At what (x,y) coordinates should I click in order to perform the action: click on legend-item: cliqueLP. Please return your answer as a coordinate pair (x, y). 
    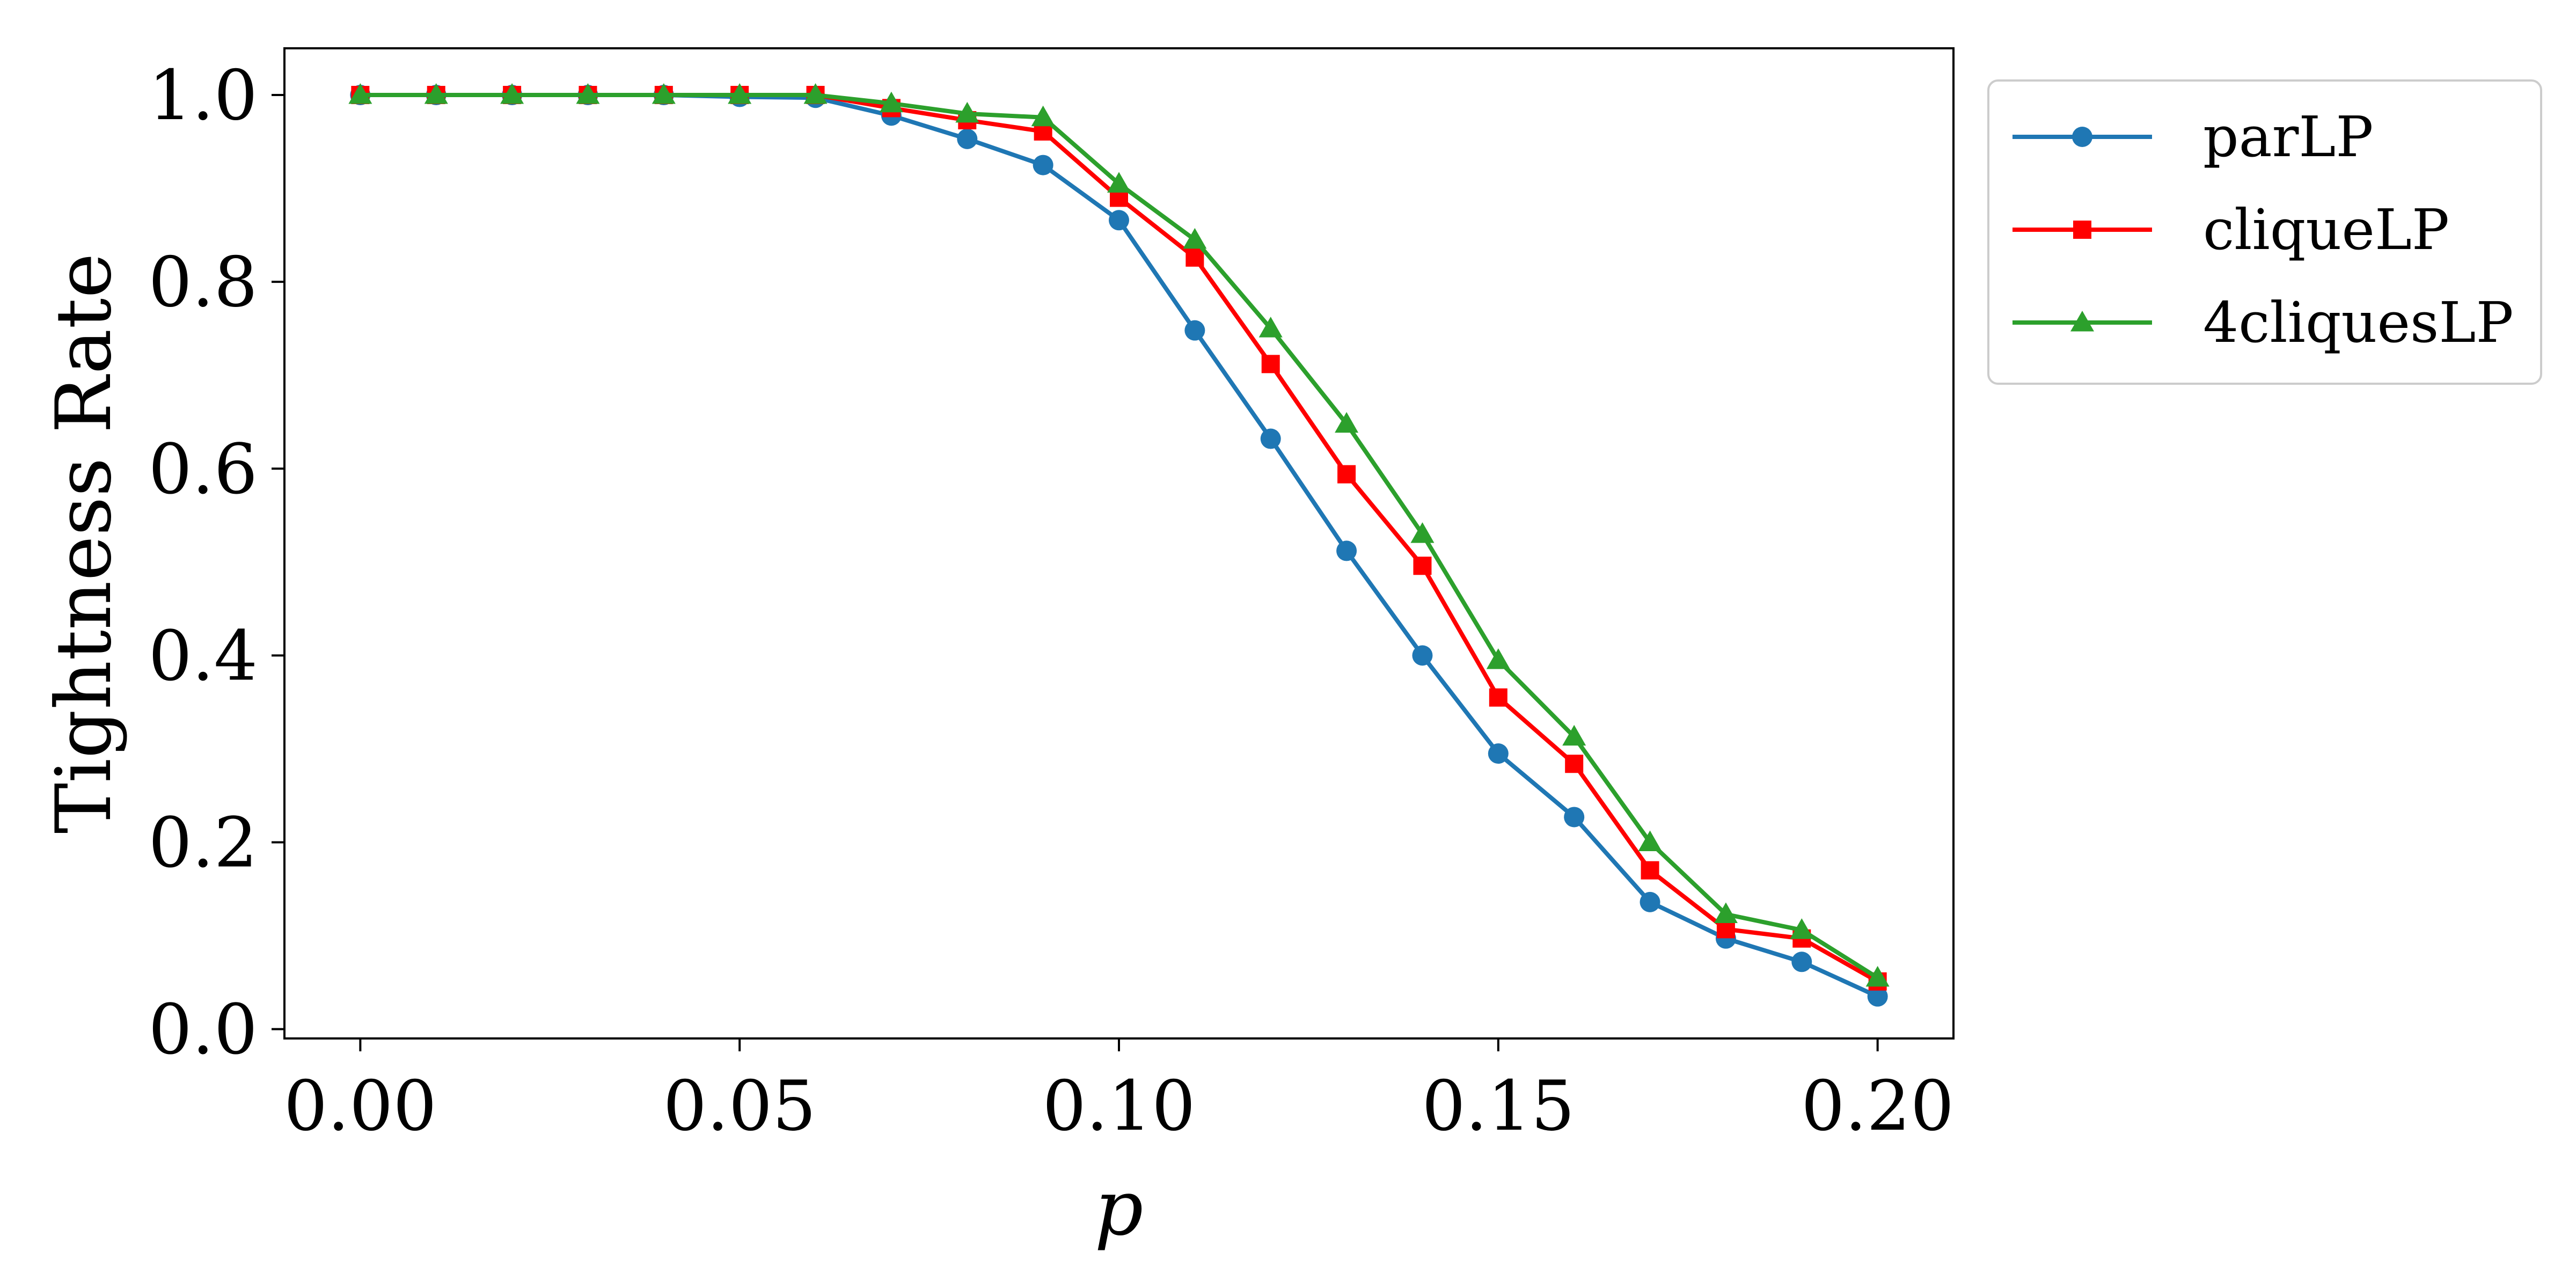
    Looking at the image, I should click on (2230, 229).